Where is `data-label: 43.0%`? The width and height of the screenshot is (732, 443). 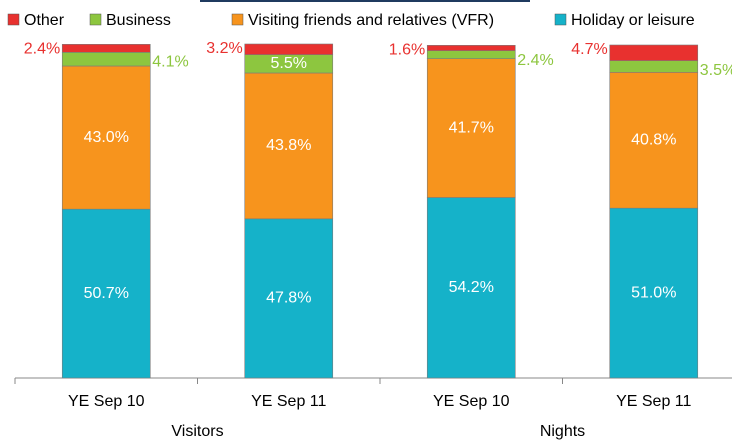 data-label: 43.0% is located at coordinates (106, 137).